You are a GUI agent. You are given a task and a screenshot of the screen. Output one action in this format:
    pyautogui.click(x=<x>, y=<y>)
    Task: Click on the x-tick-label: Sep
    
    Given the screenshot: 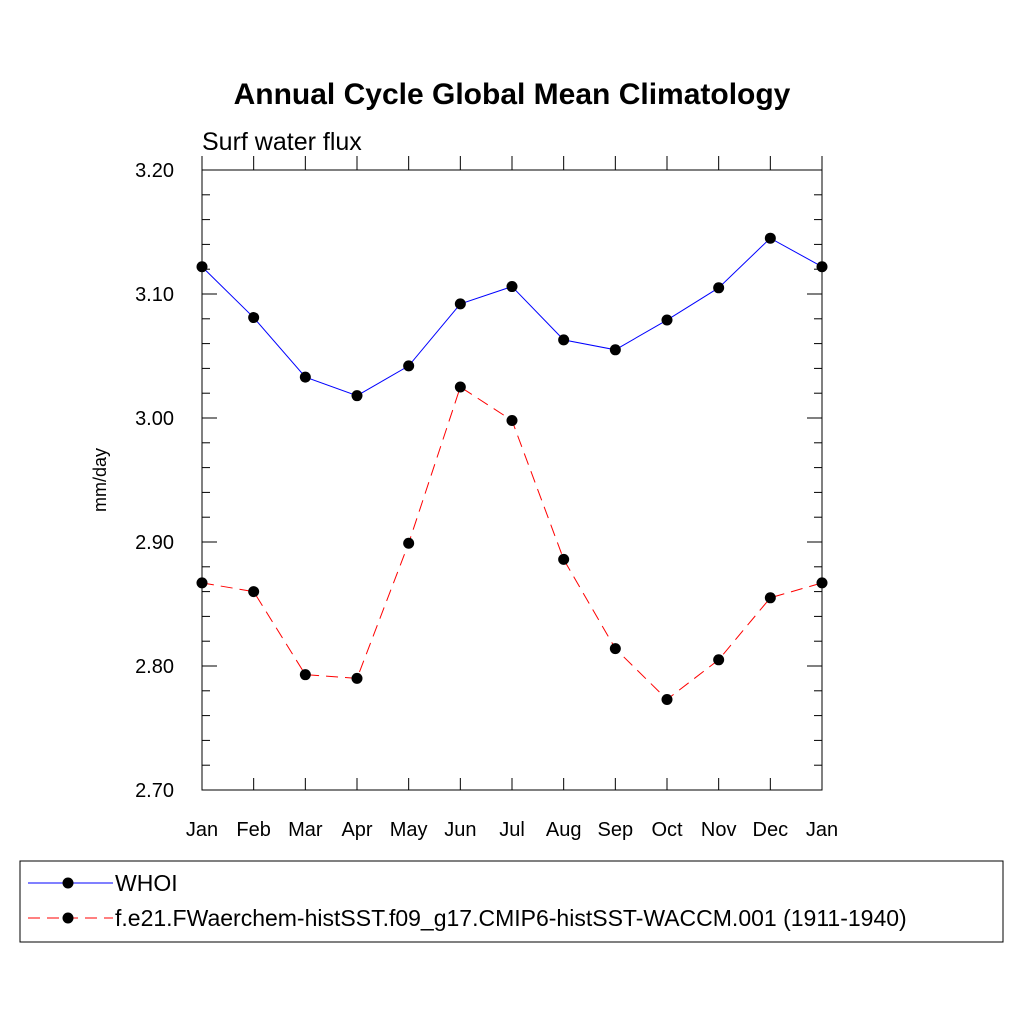 What is the action you would take?
    pyautogui.click(x=616, y=830)
    